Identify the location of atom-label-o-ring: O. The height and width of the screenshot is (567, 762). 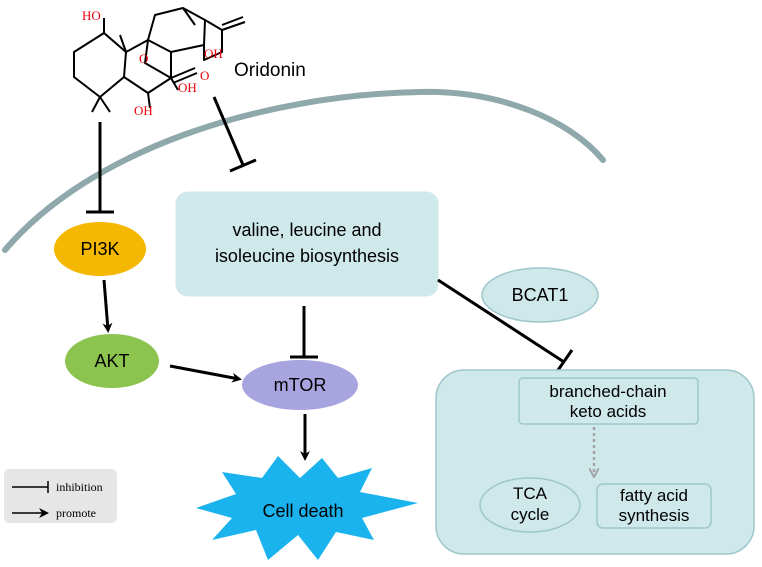
(143, 58).